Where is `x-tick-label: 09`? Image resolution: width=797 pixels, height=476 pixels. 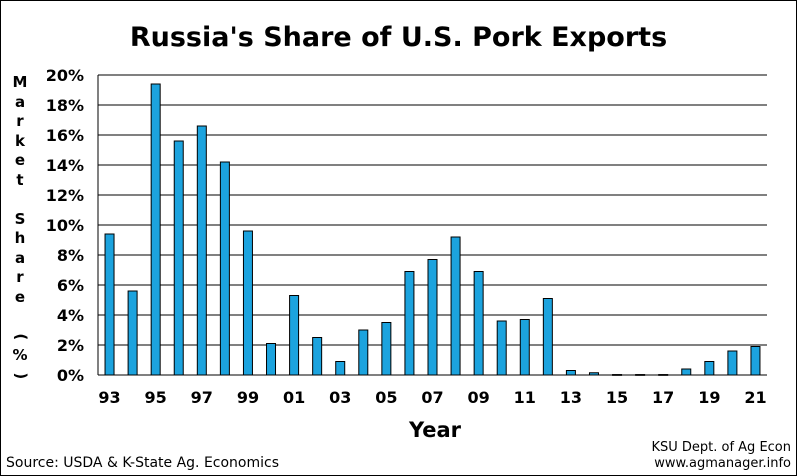
x-tick-label: 09 is located at coordinates (479, 397).